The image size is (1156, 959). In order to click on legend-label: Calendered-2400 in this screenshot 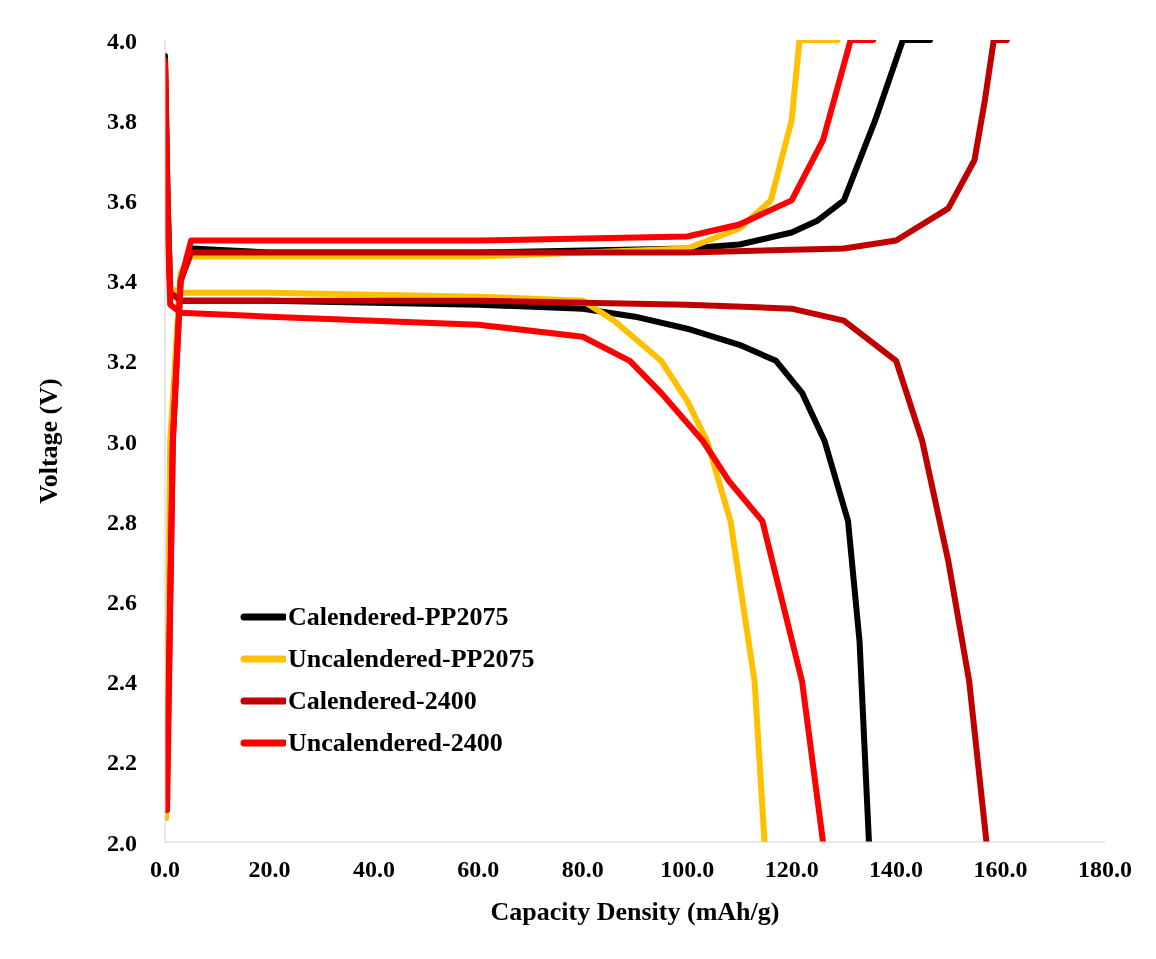, I will do `click(382, 701)`.